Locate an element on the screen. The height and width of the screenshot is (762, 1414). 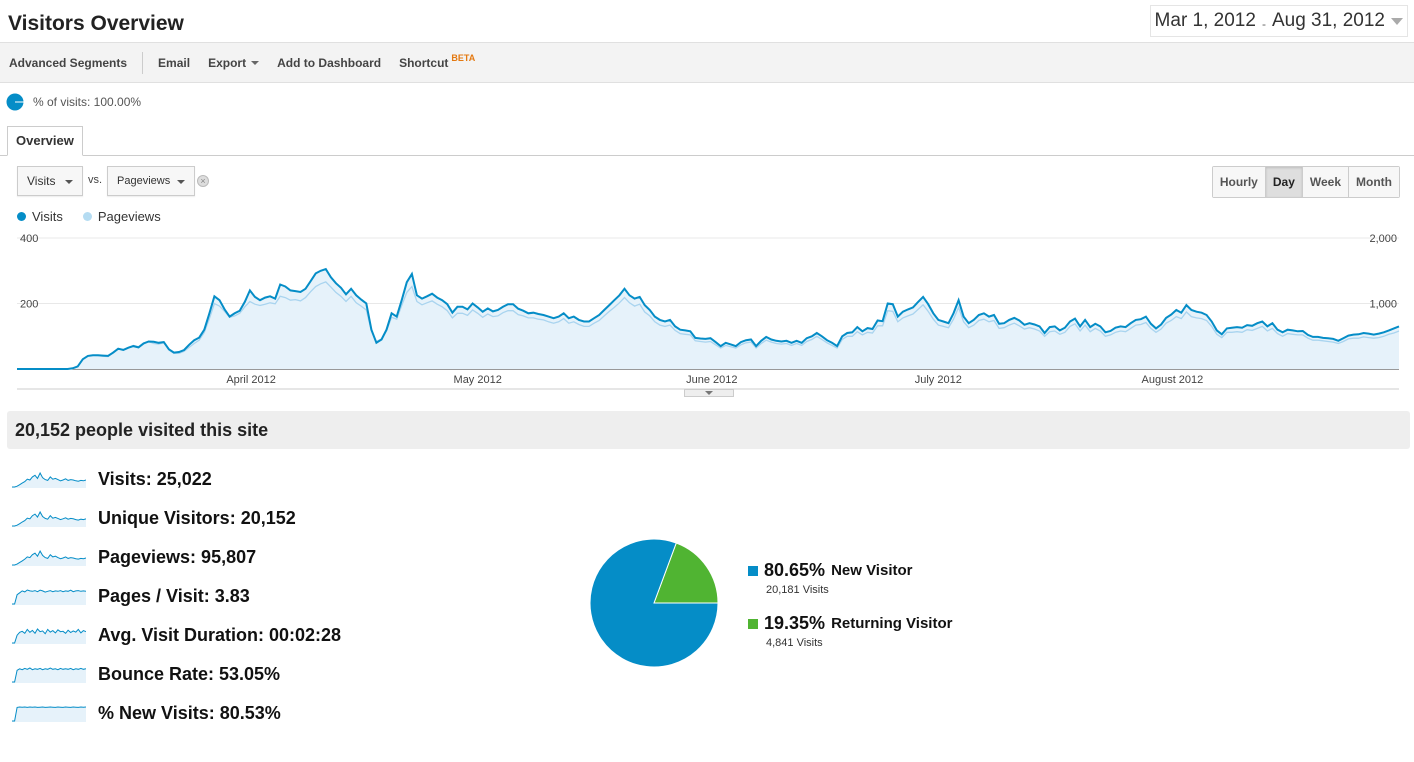
segment-pie-icon is located at coordinates (15, 102).